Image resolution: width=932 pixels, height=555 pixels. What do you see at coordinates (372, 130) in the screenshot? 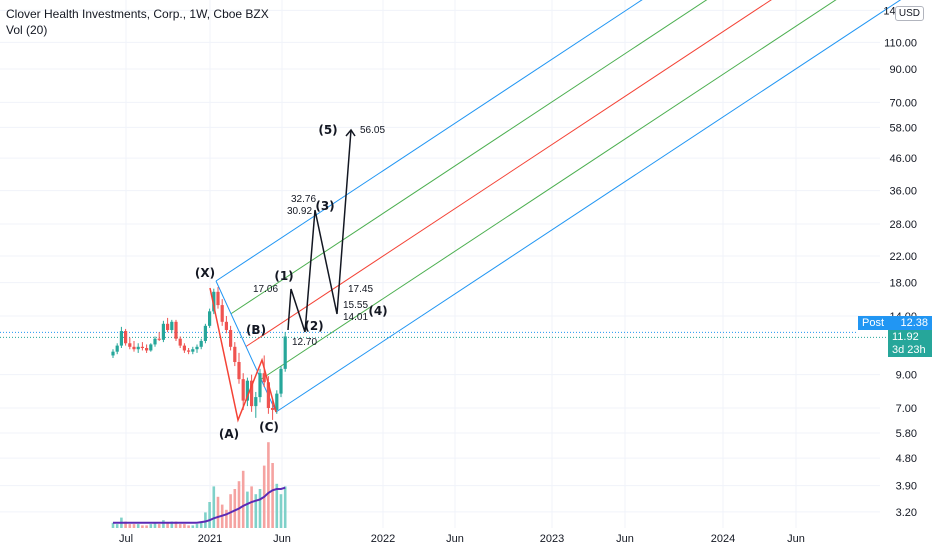
I see `wave-price-note: 56.05` at bounding box center [372, 130].